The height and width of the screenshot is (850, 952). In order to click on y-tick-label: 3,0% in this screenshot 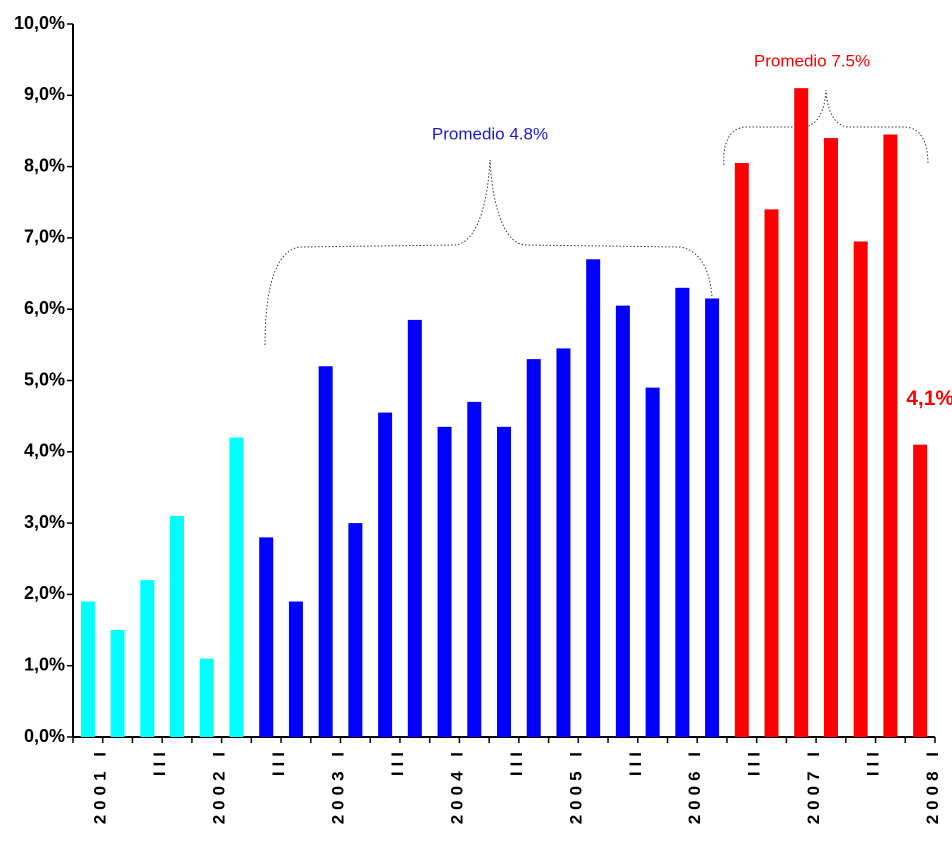, I will do `click(44, 522)`.